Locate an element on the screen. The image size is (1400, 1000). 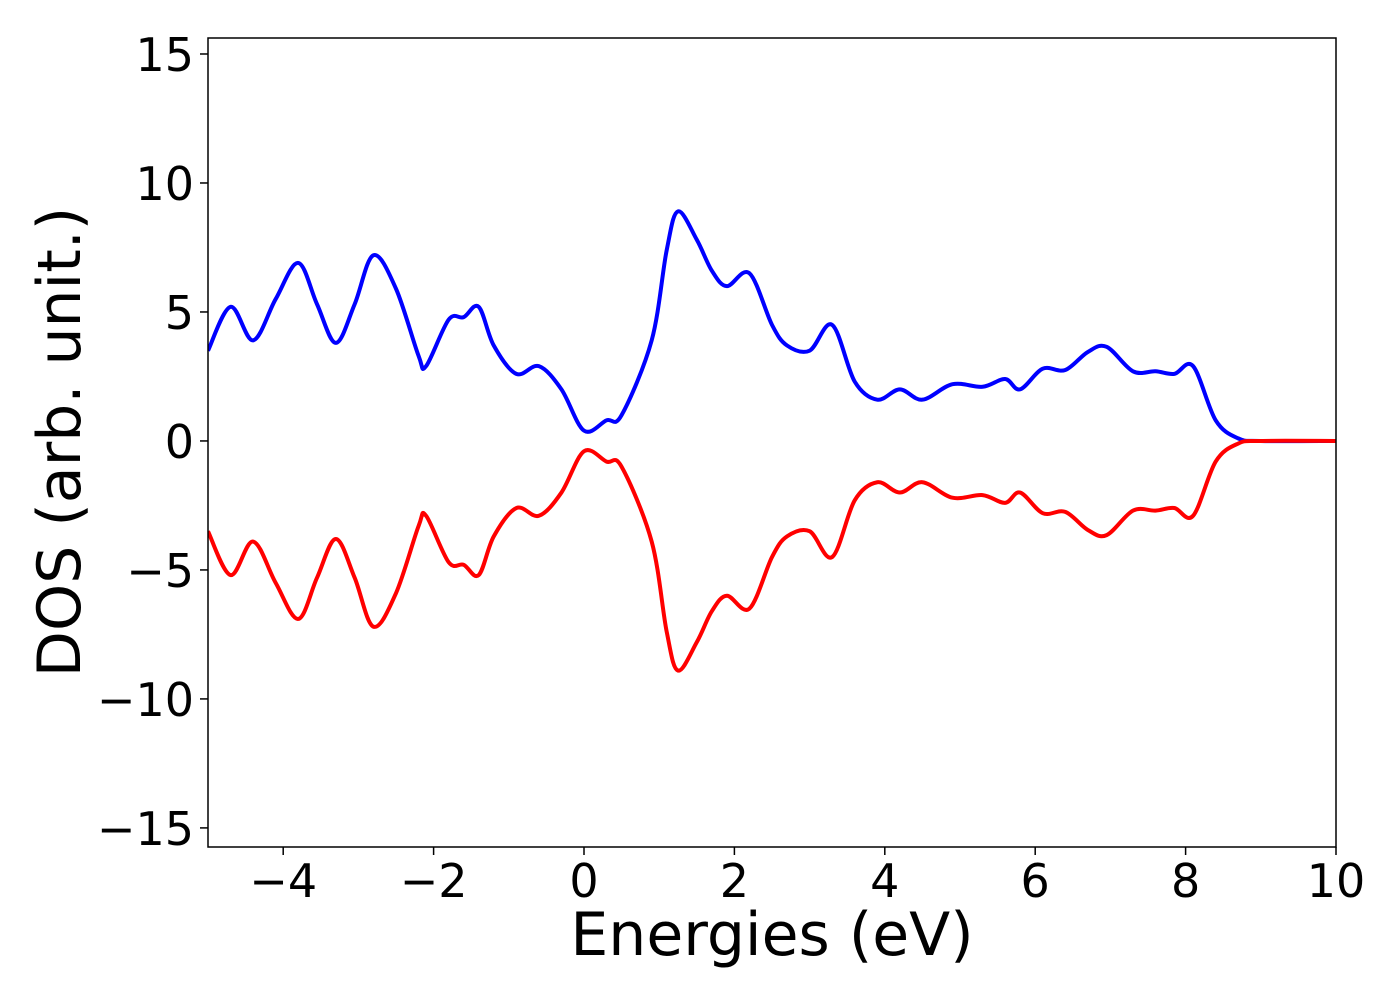
x-tick-label: 8 is located at coordinates (1185, 881).